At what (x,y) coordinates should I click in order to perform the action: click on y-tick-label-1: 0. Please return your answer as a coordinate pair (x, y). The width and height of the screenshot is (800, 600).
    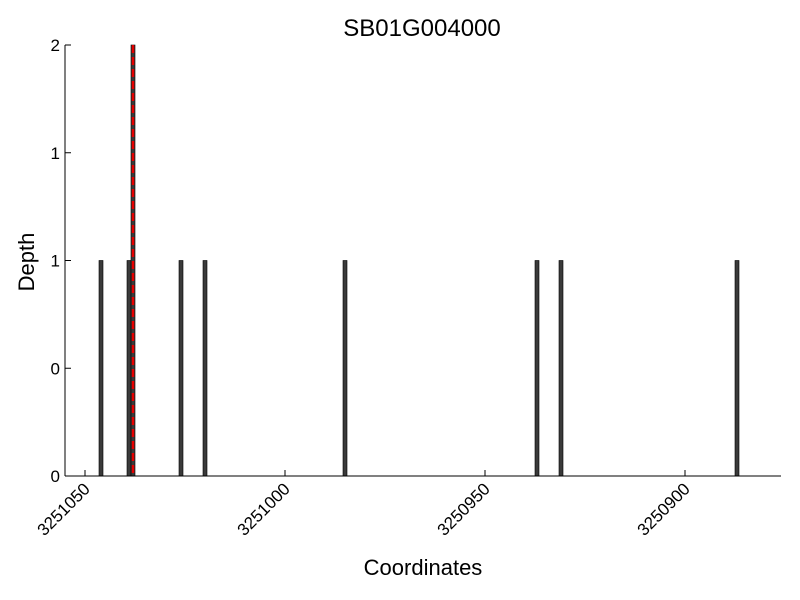
    Looking at the image, I should click on (55, 368).